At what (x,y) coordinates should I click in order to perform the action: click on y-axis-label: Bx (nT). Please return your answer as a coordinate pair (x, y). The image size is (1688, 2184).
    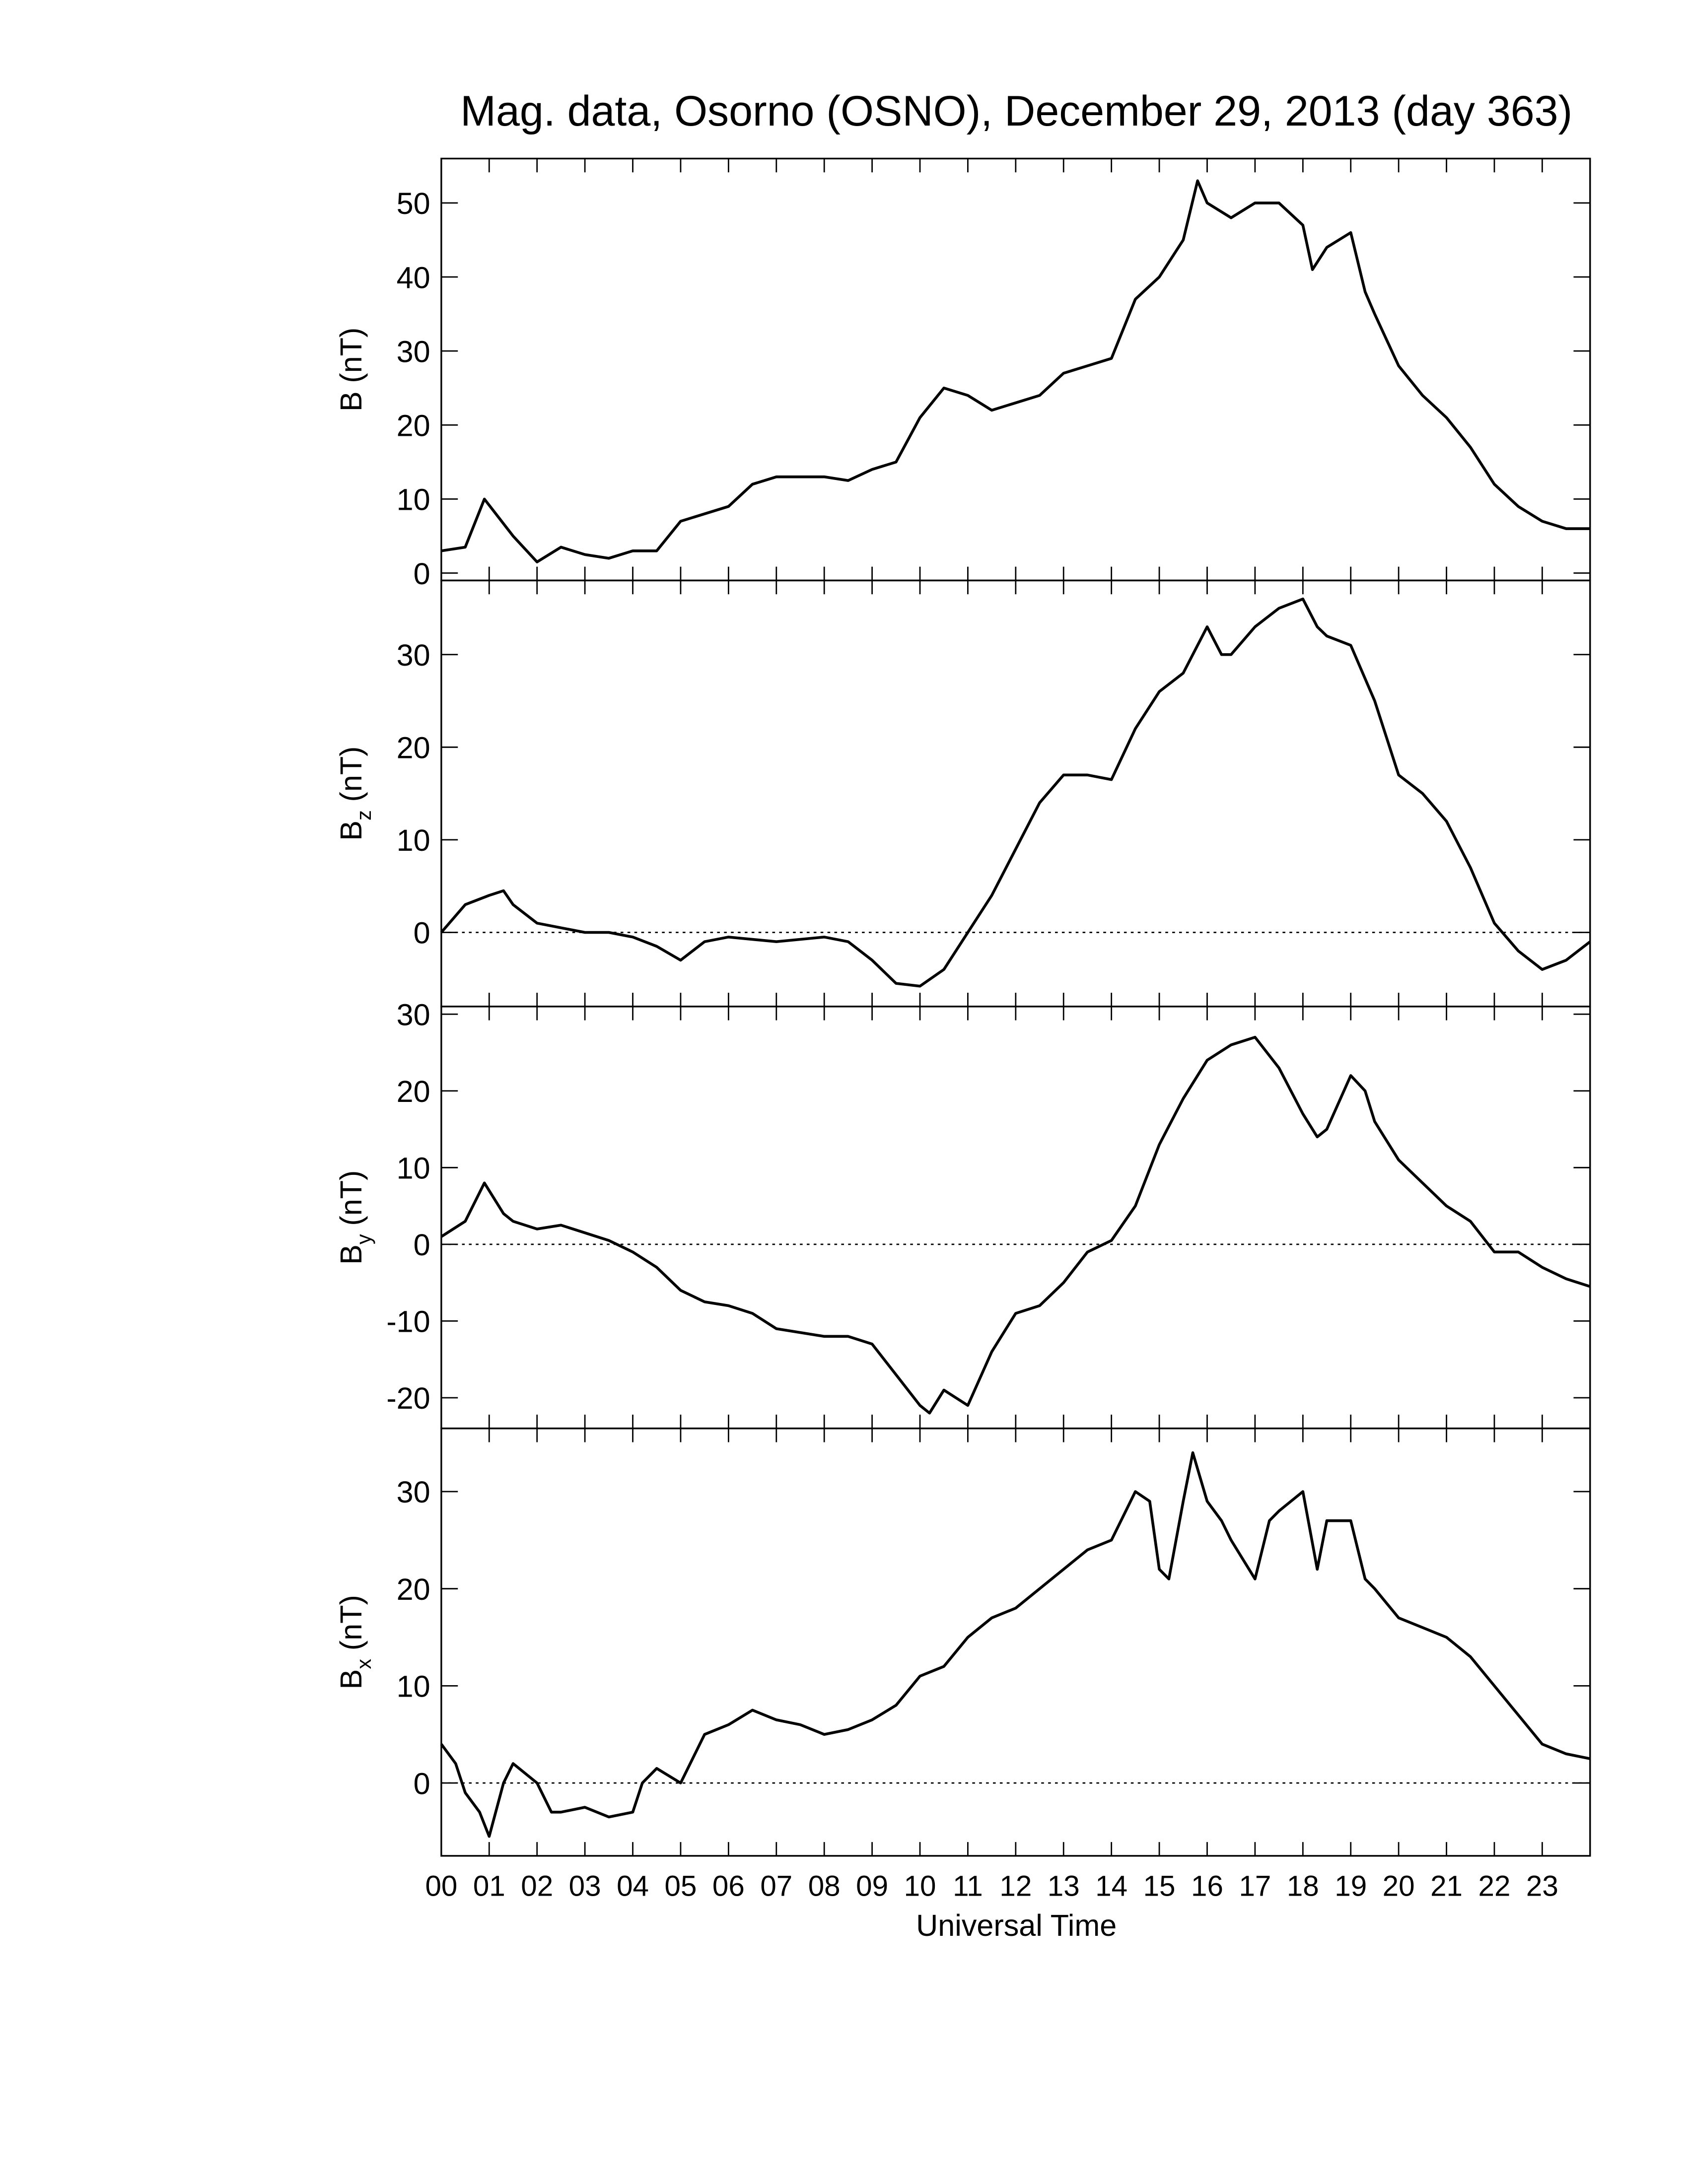
    Looking at the image, I should click on (354, 1642).